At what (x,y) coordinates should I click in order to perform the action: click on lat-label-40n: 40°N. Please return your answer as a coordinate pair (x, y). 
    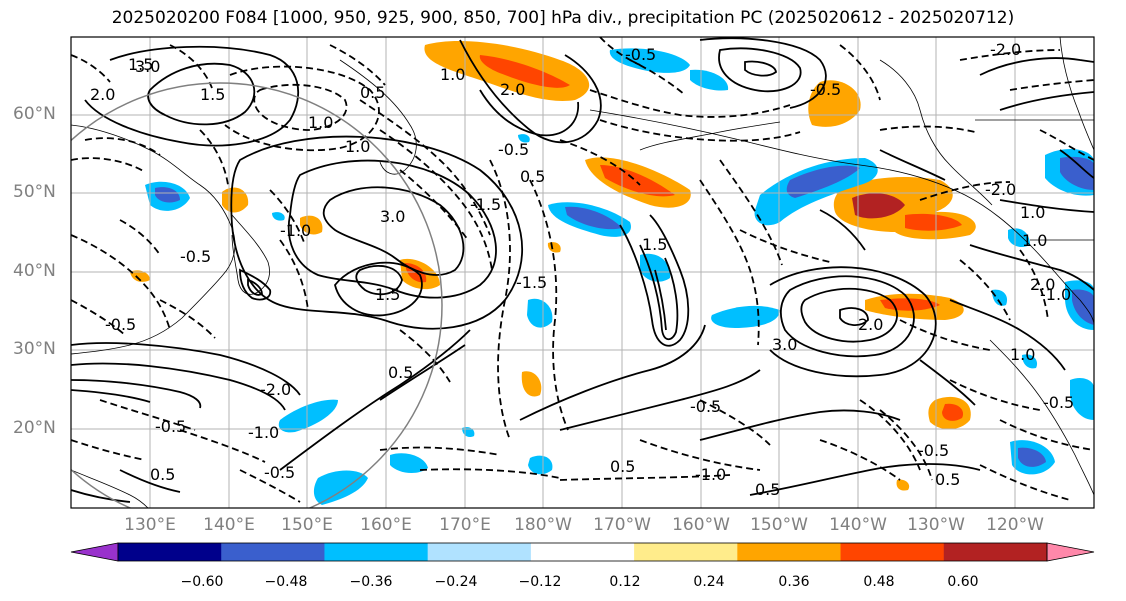
    Looking at the image, I should click on (34, 271).